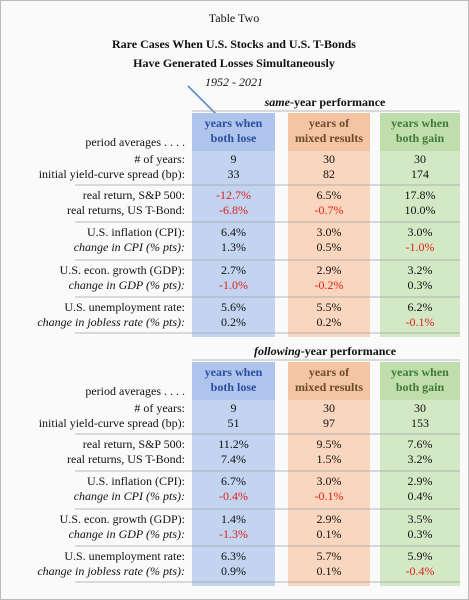 The image size is (469, 600). Describe the element at coordinates (234, 423) in the screenshot. I see `cell-value: 51` at that location.